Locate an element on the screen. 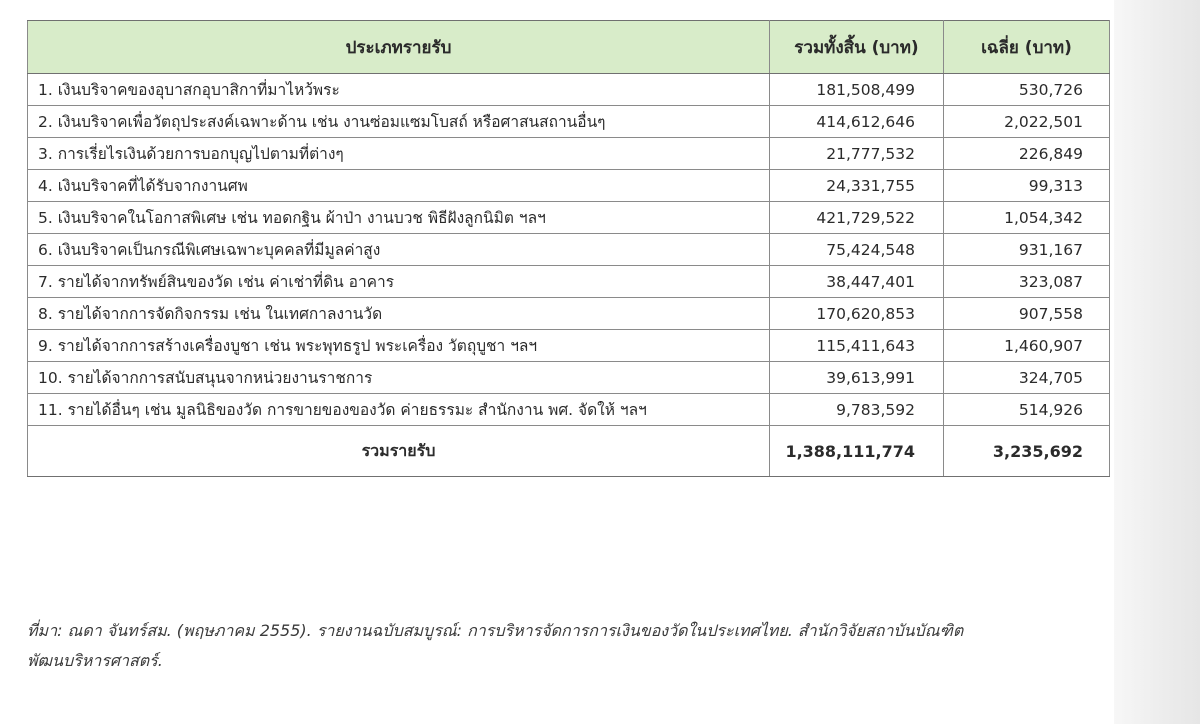  row-total: 170,620,853 is located at coordinates (856, 313).